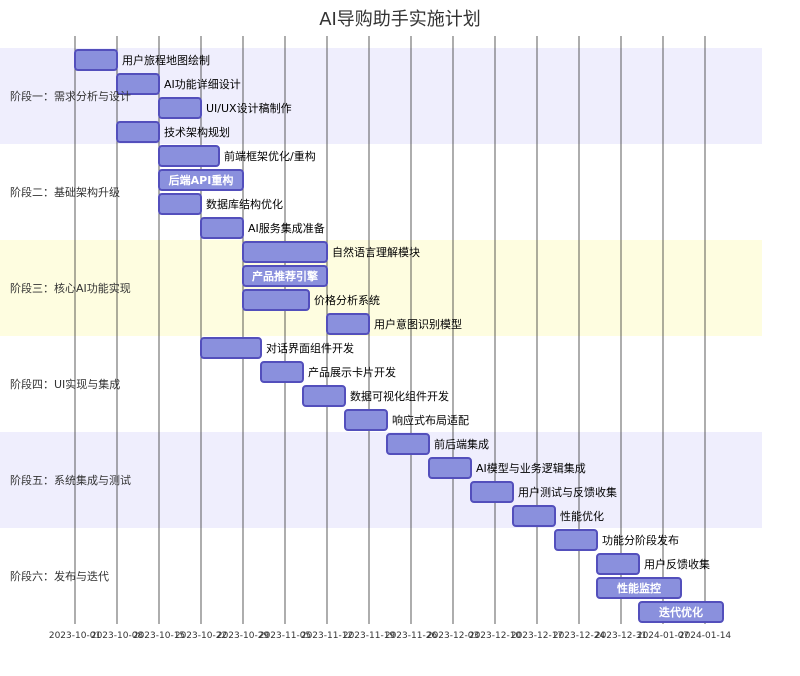  Describe the element at coordinates (531, 468) in the screenshot. I see `task-label: AI模型与业务逻辑集成` at that location.